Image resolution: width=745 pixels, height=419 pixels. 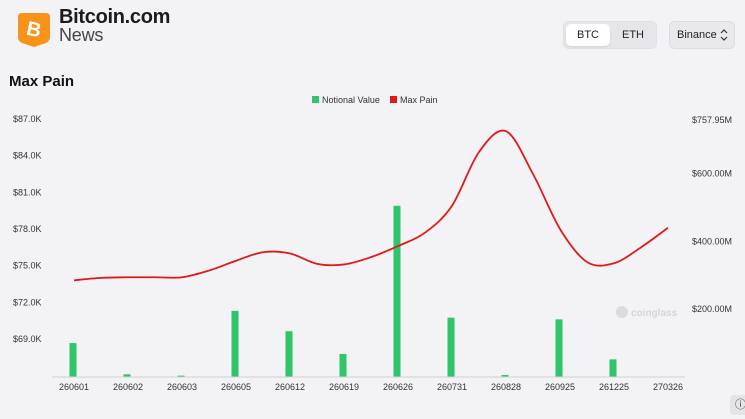 I want to click on x-tick-label: 260731, so click(x=452, y=387).